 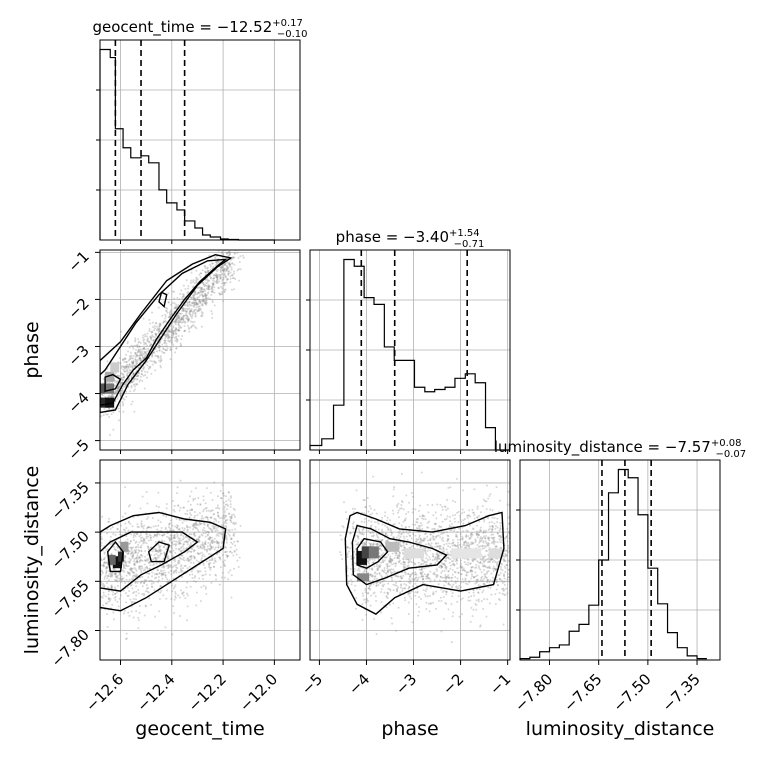 I want to click on density-cell, so click(x=110, y=402).